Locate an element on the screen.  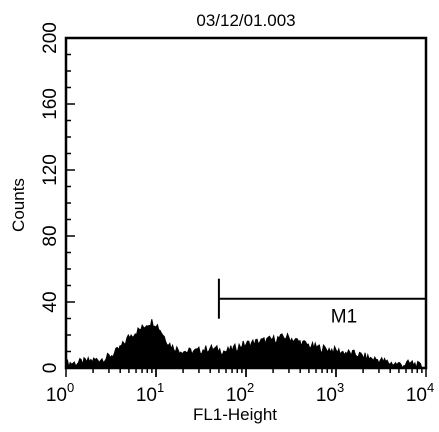
x-axis-ticks: 10⁰ 10¹ 10² 10³ 10⁴ is located at coordinates (240, 387).